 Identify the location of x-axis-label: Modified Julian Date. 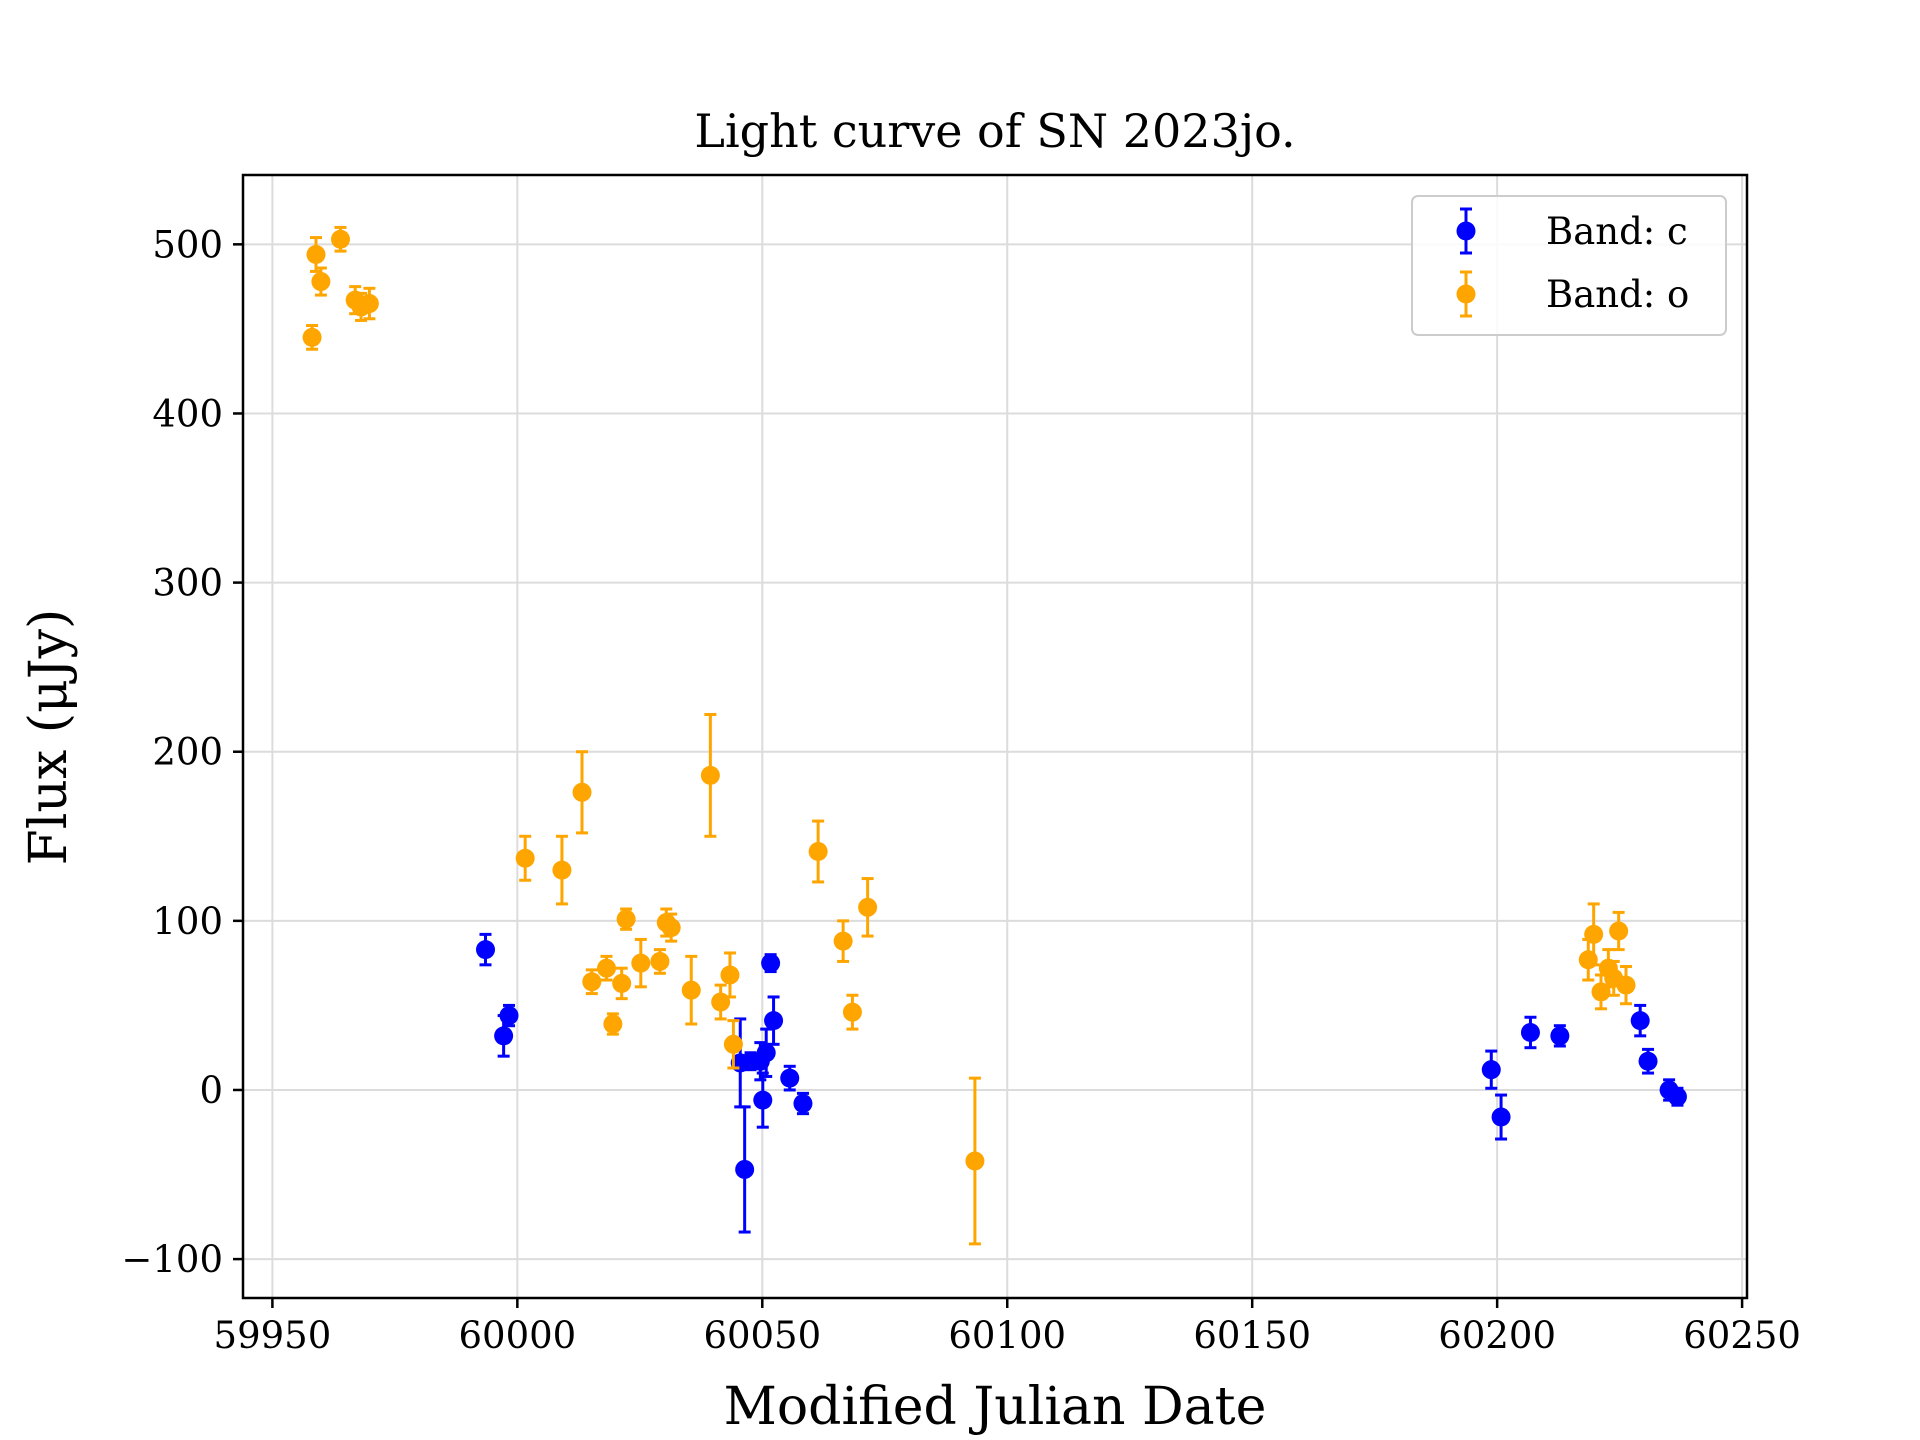
(995, 1407).